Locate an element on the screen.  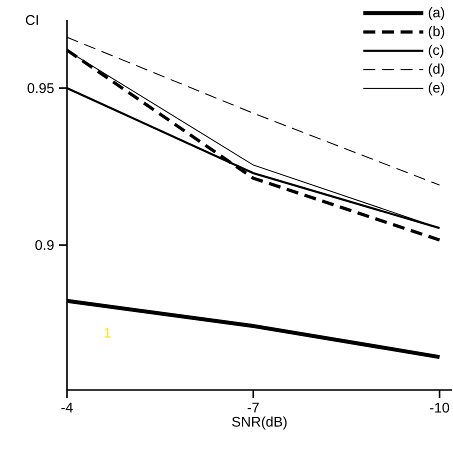
x-tick-label: -4 is located at coordinates (67, 407).